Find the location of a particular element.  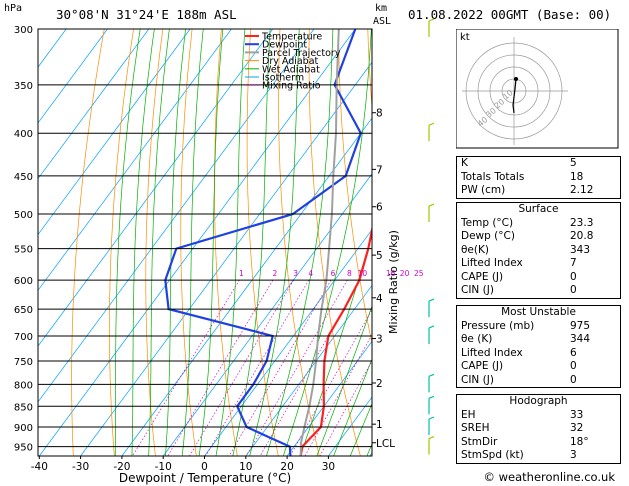

asl-label: ASL is located at coordinates (382, 21).